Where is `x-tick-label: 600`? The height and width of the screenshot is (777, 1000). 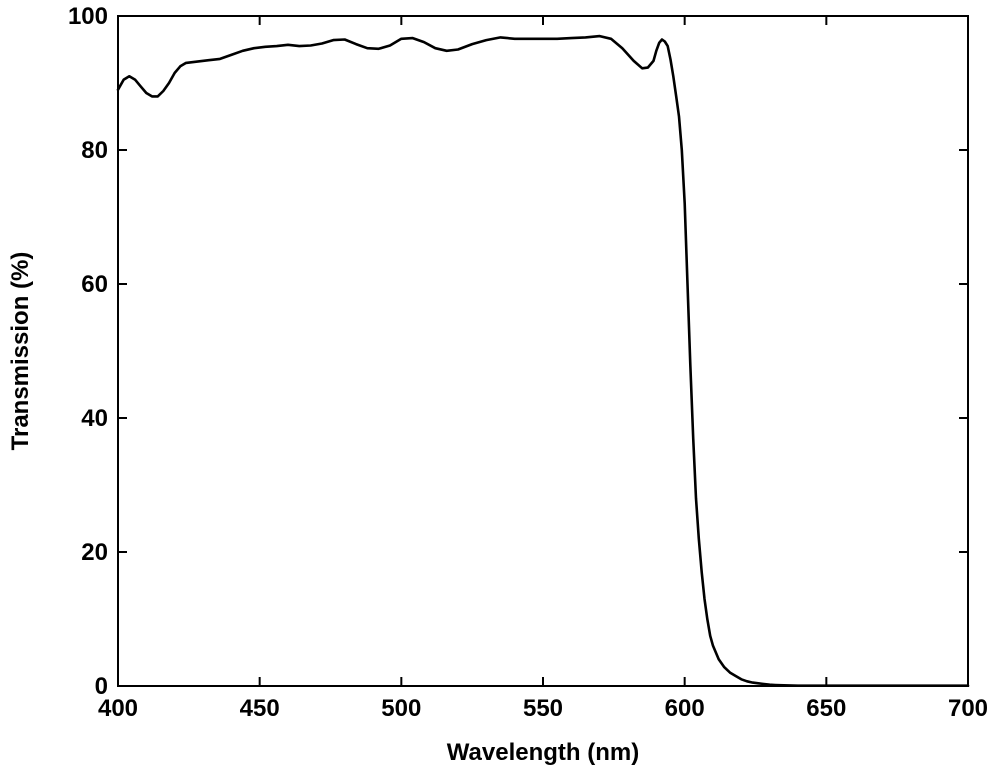
x-tick-label: 600 is located at coordinates (685, 708).